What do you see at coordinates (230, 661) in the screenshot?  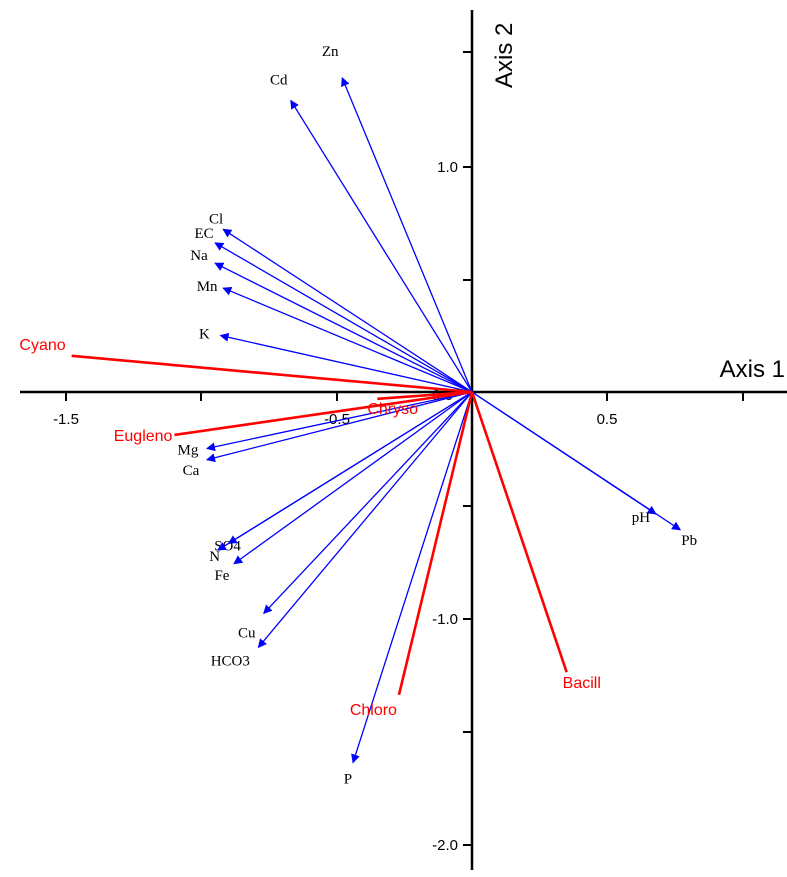 I see `env-label-hco3: HCO3` at bounding box center [230, 661].